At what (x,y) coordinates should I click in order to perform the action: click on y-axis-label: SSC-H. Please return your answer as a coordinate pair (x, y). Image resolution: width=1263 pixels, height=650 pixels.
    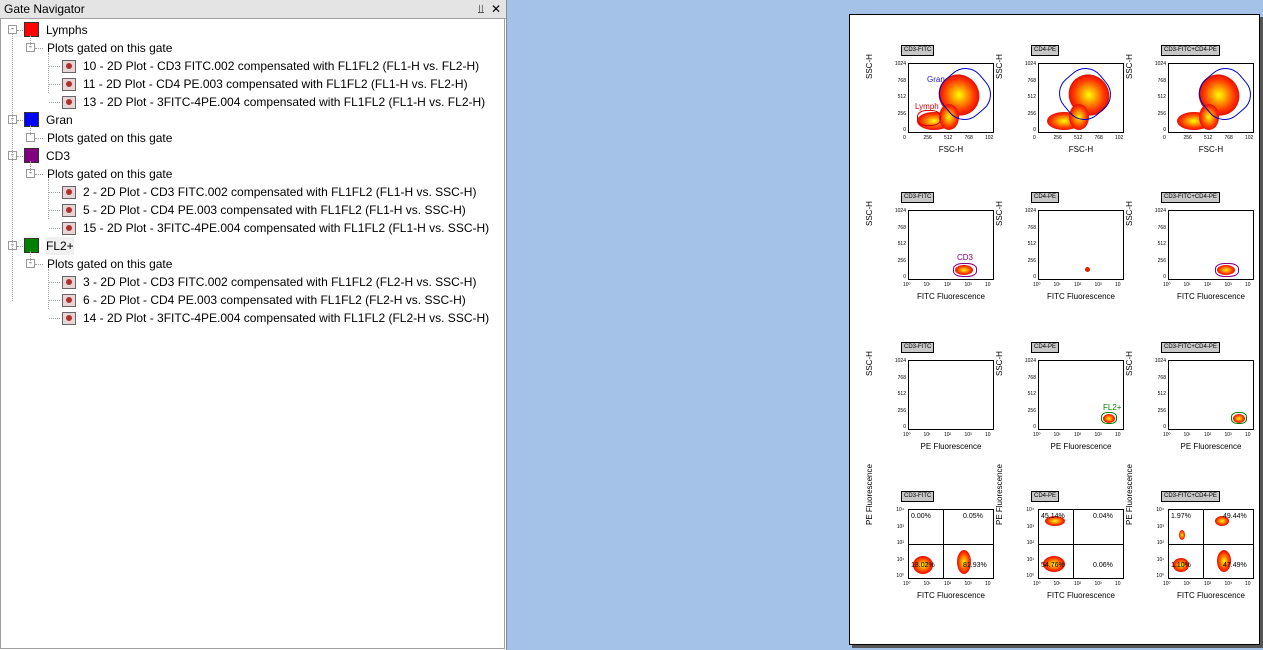
    Looking at the image, I should click on (1129, 66).